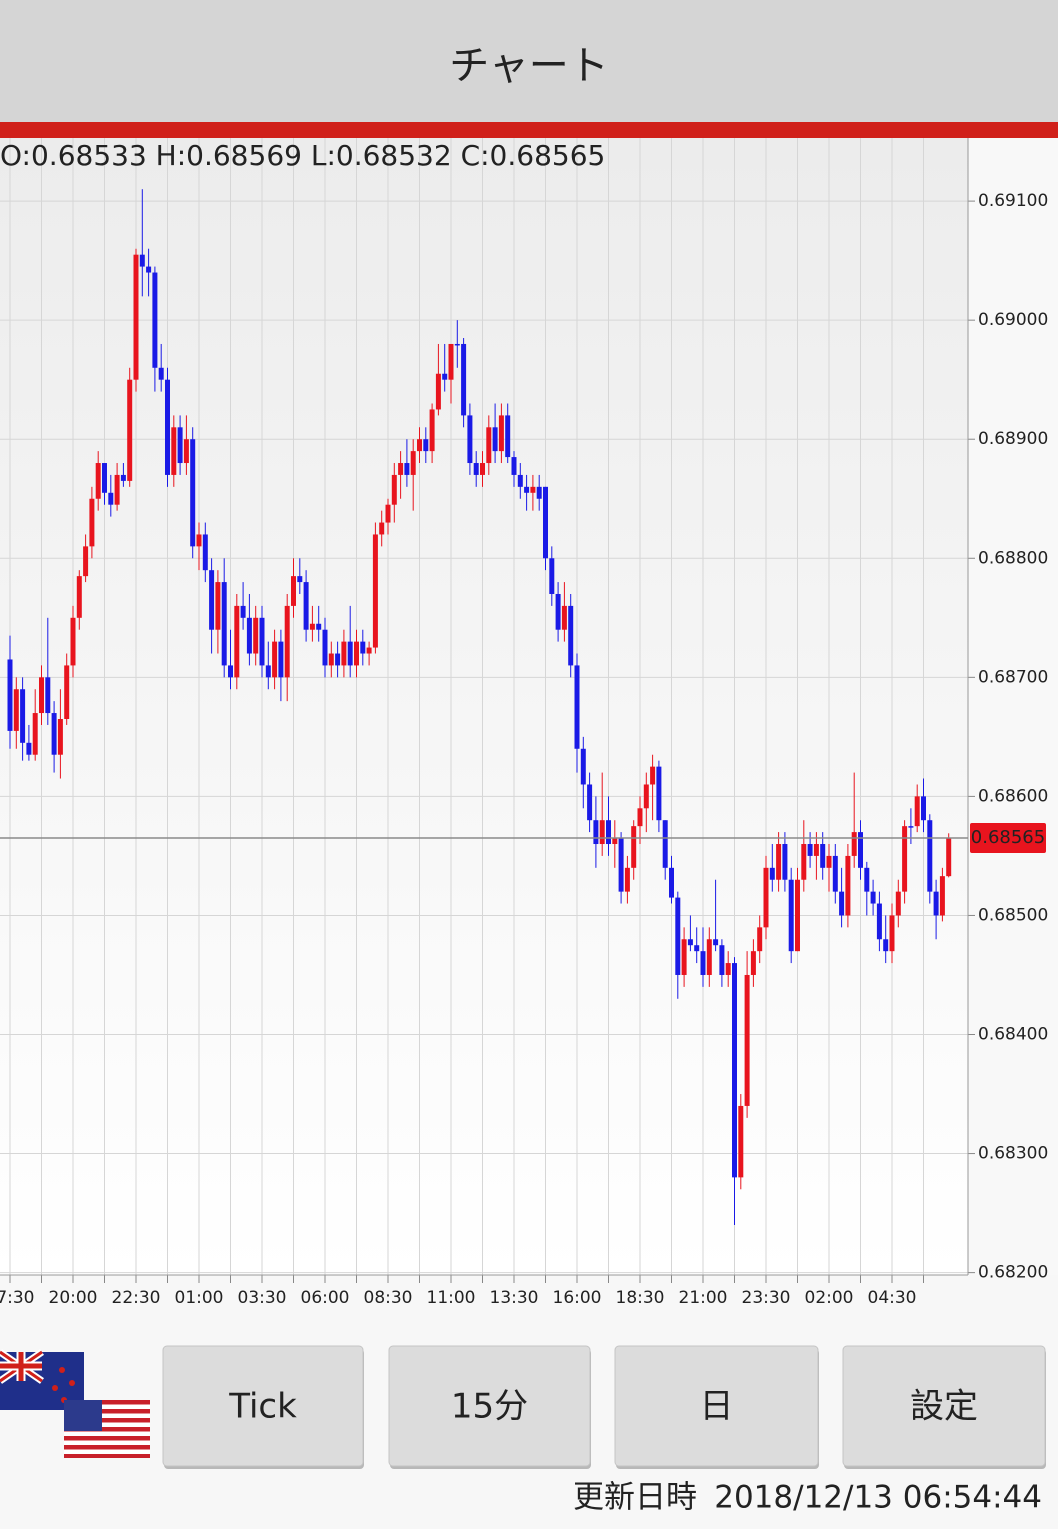  Describe the element at coordinates (75, 1403) in the screenshot. I see `currency-flags` at that location.